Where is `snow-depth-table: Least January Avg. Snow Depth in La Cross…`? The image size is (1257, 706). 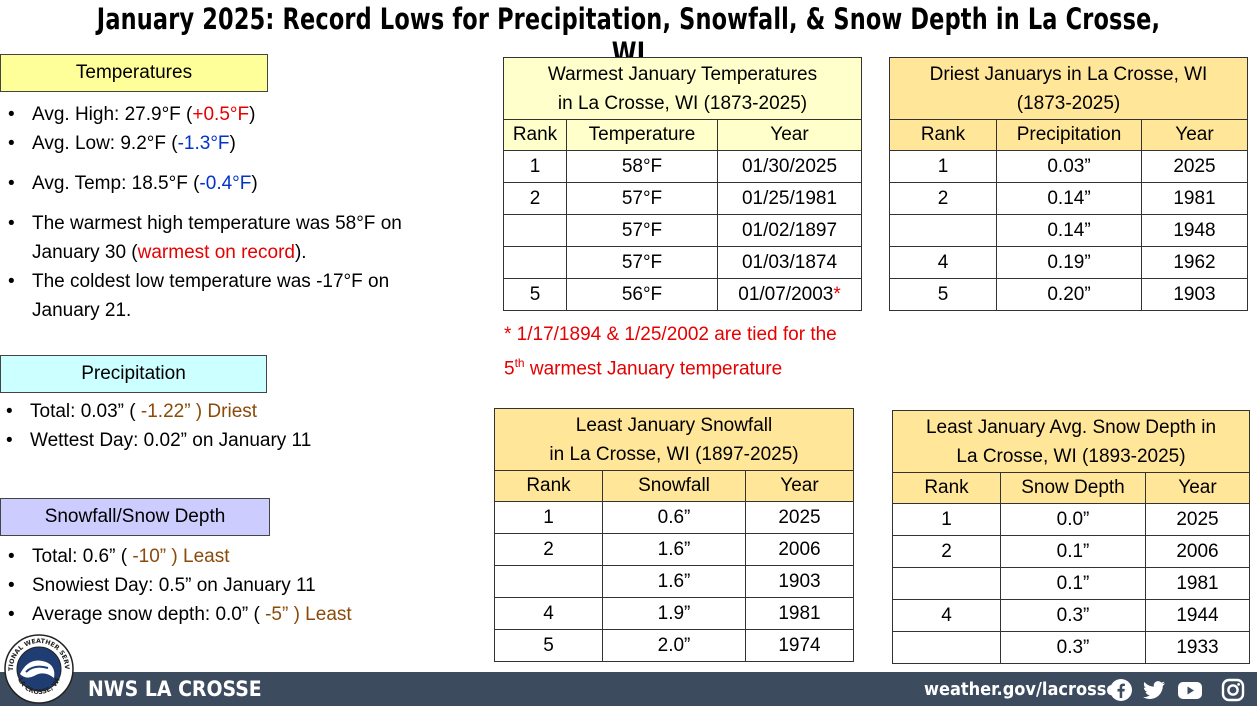 snow-depth-table: Least January Avg. Snow Depth in La Cross… is located at coordinates (1071, 537).